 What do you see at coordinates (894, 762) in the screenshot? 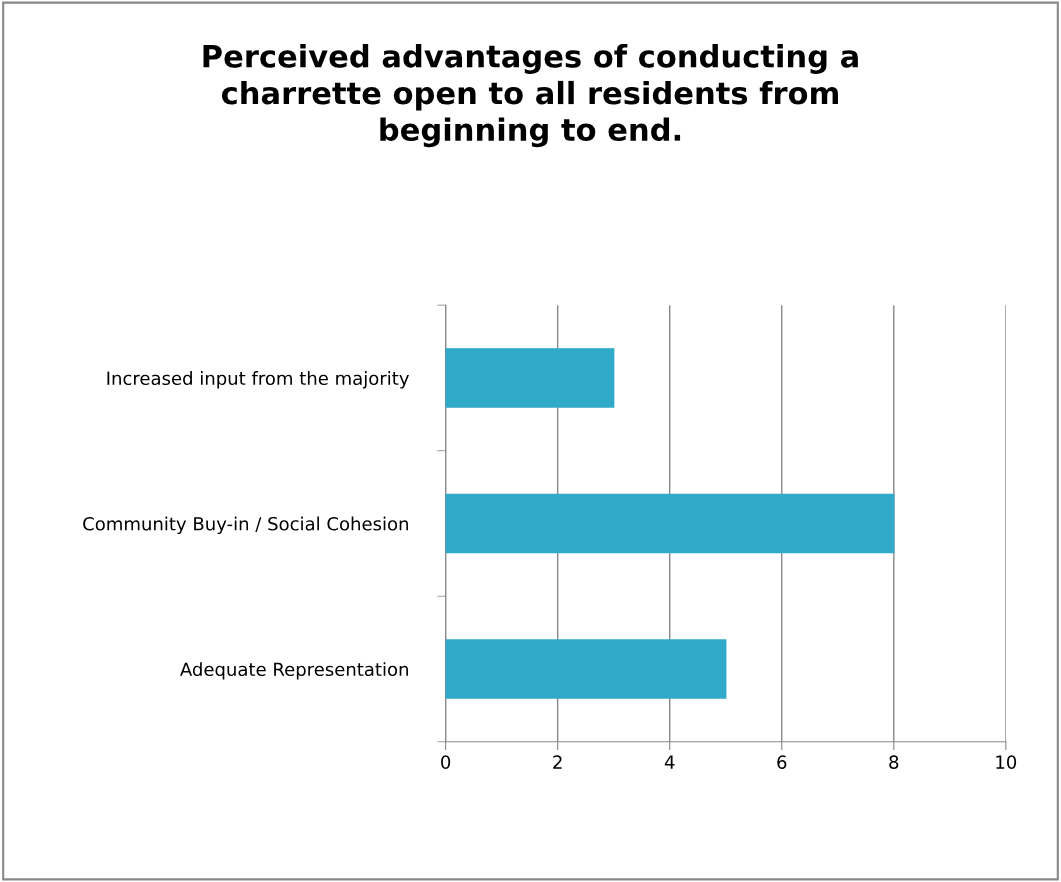
I see `x-tick-label: 8` at bounding box center [894, 762].